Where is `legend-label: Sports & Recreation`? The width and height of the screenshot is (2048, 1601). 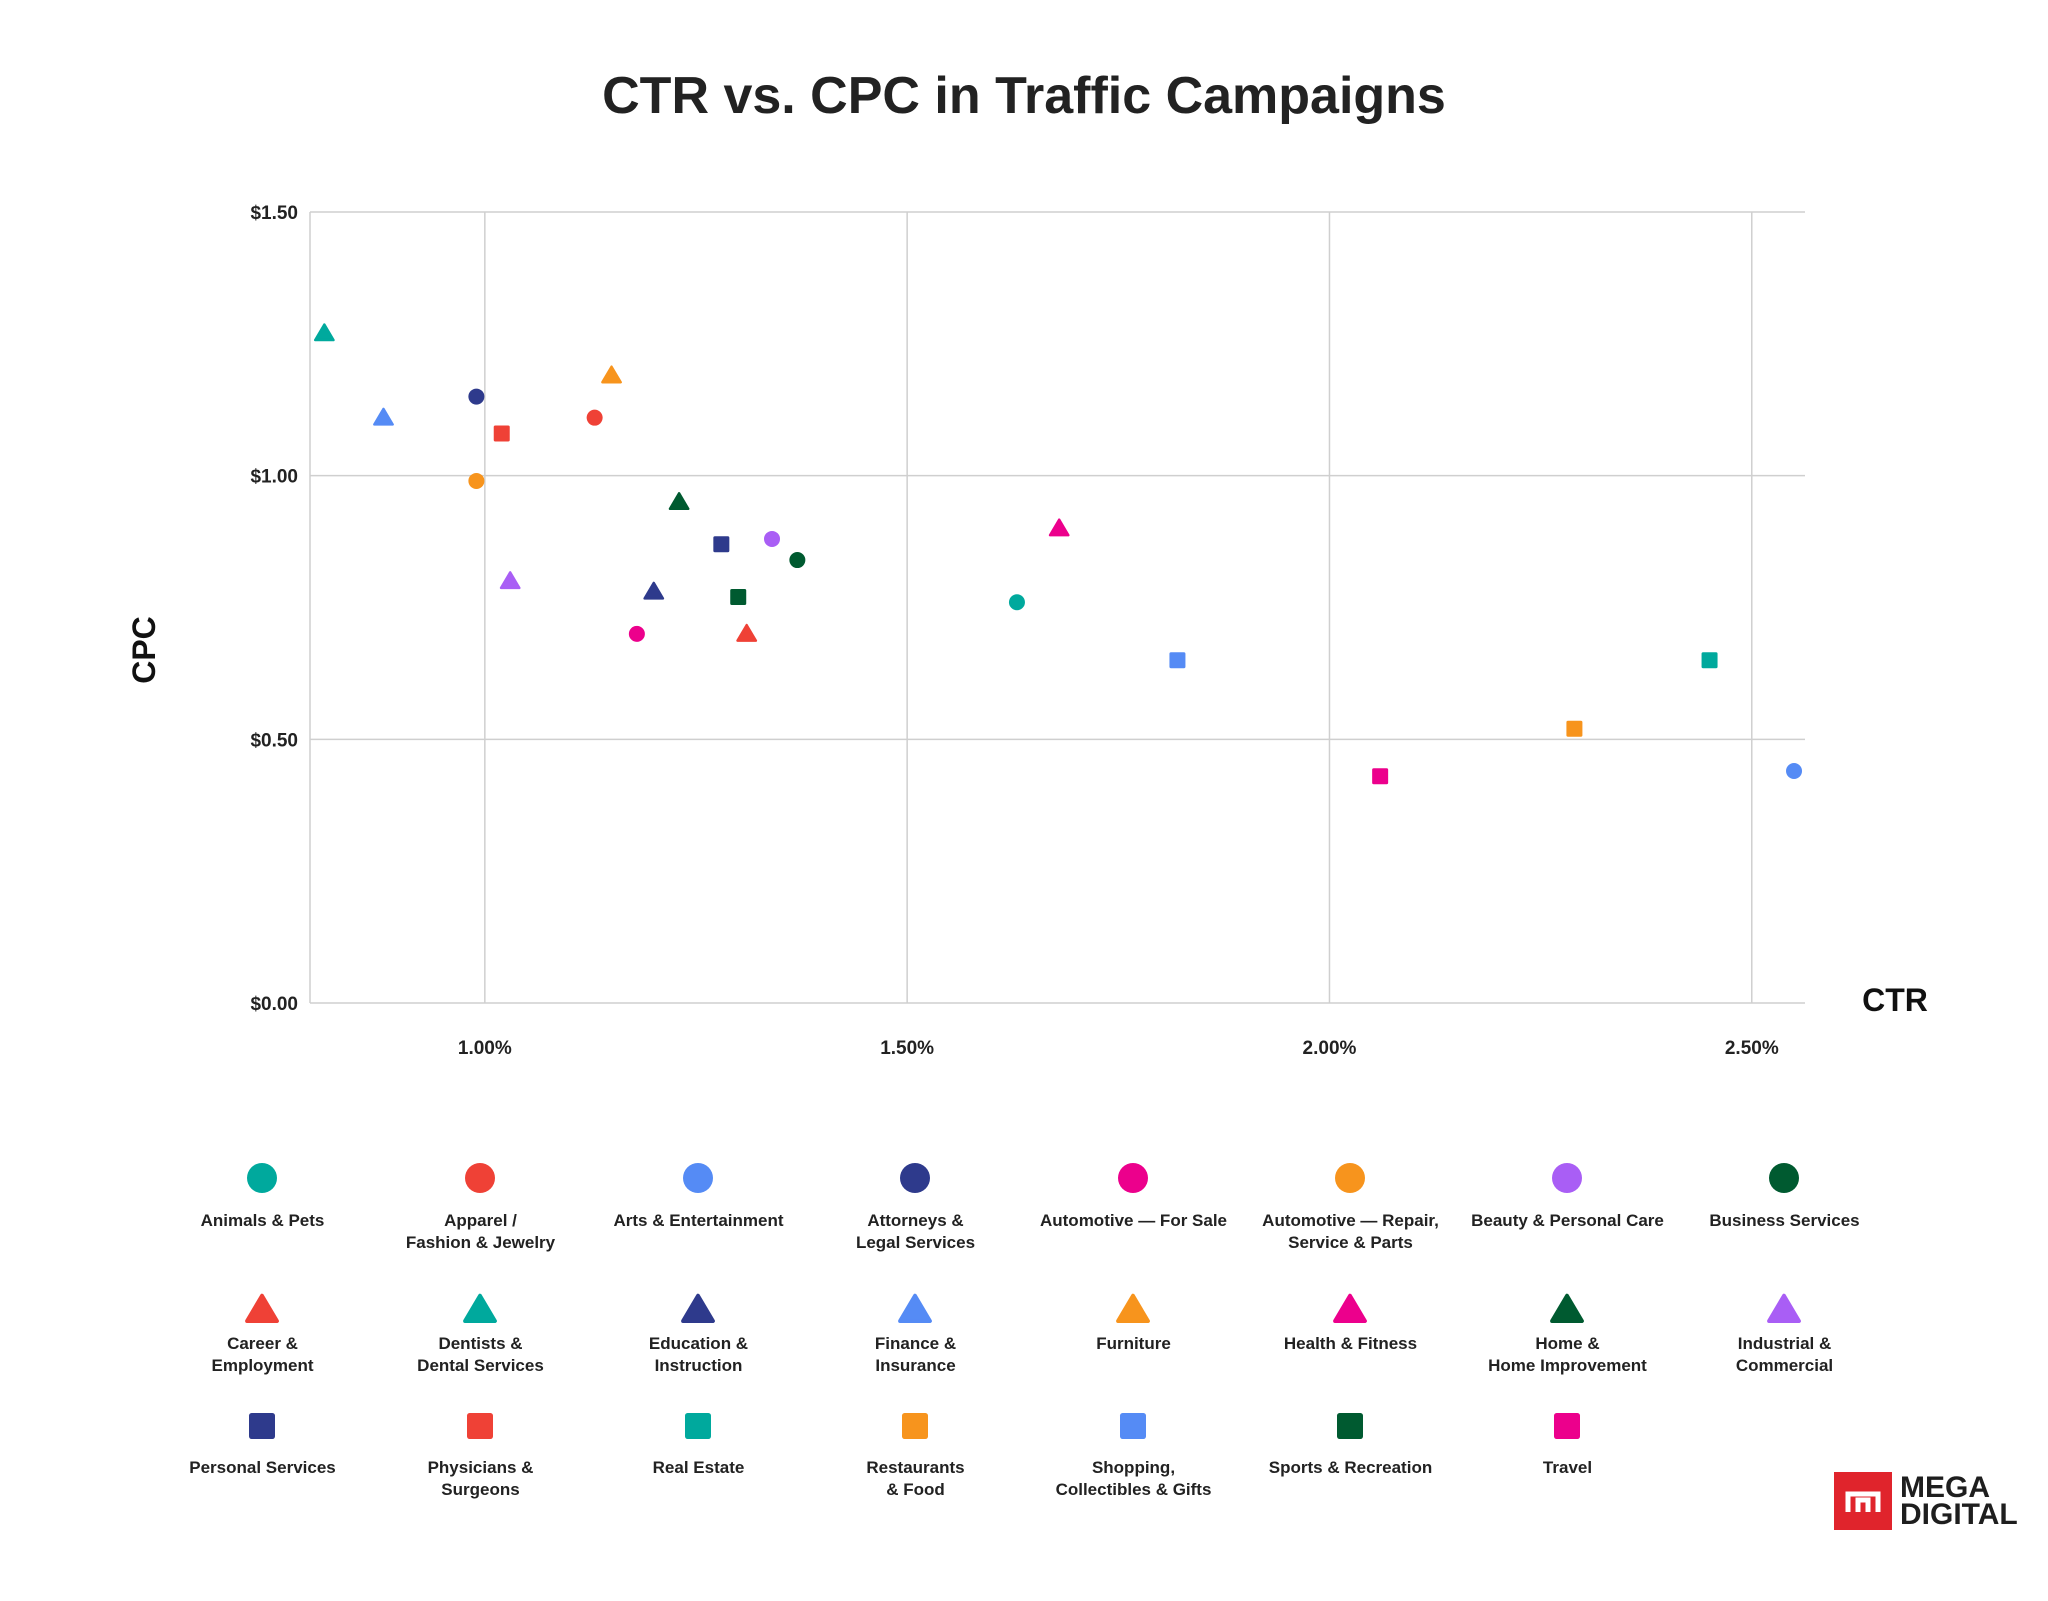
legend-label: Sports & Recreation is located at coordinates (1350, 1467).